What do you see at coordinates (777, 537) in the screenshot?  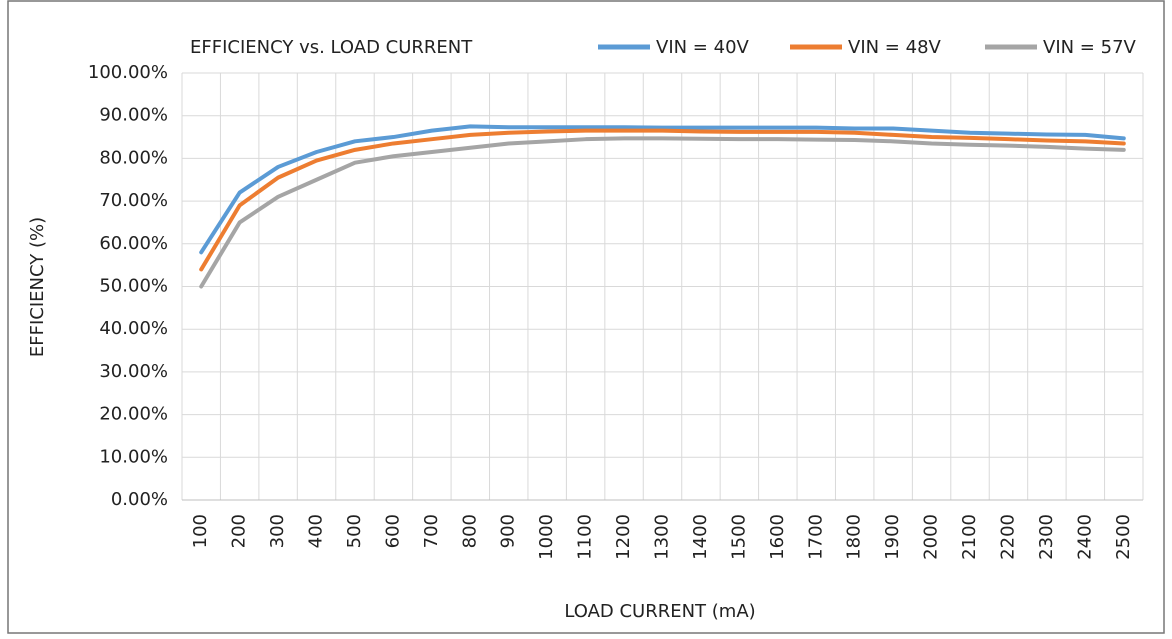 I see `x-tick-label: 1600` at bounding box center [777, 537].